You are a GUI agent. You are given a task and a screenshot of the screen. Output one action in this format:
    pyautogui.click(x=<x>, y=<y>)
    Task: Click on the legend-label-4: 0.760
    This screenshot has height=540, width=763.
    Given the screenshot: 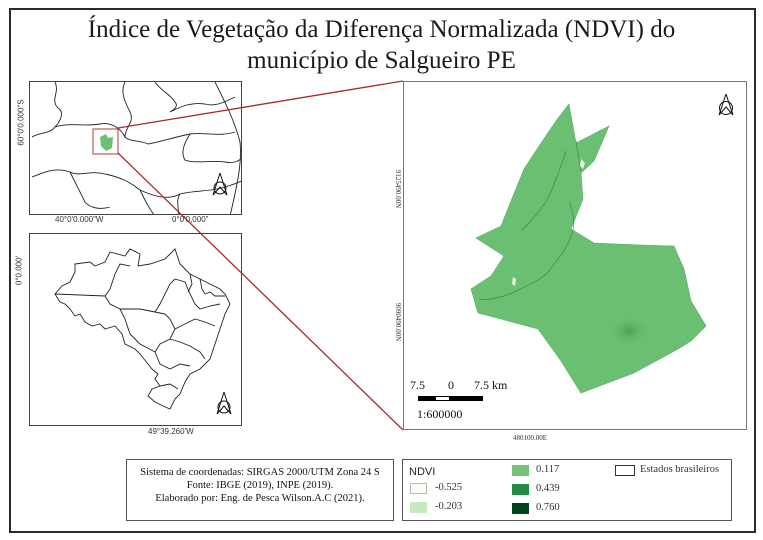 What is the action you would take?
    pyautogui.click(x=548, y=507)
    